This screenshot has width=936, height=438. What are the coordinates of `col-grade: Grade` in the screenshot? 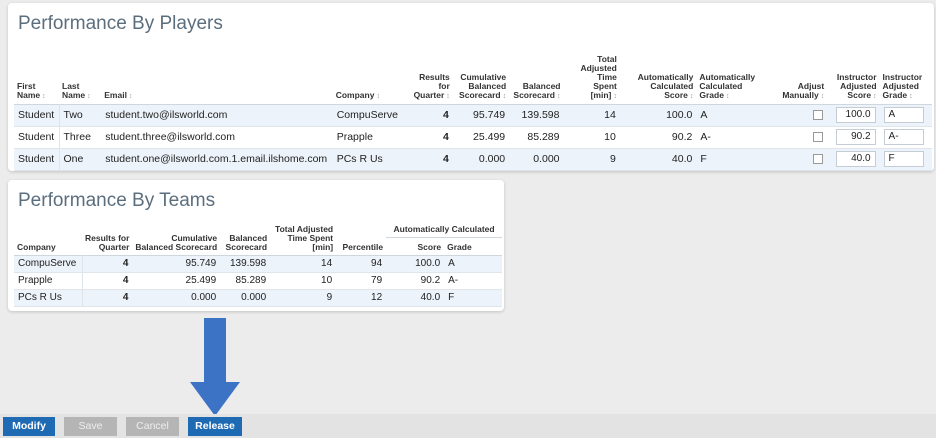 It's located at (459, 246).